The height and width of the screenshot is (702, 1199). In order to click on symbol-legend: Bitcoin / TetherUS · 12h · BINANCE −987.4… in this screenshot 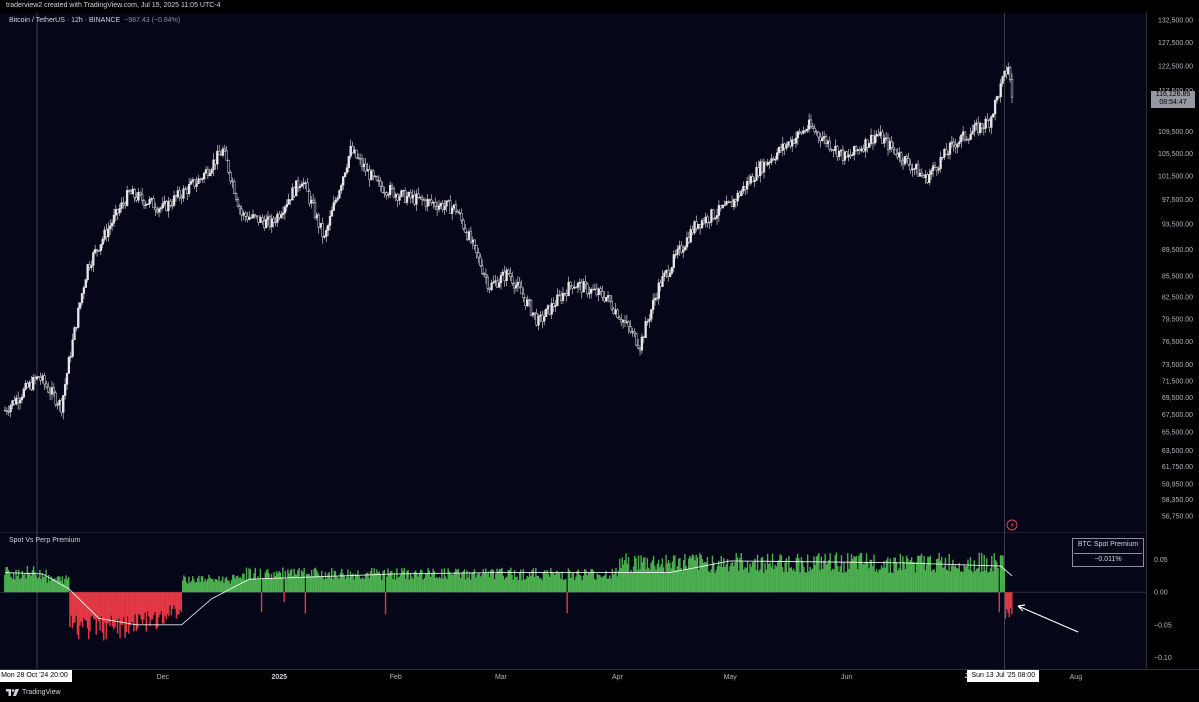, I will do `click(94, 20)`.